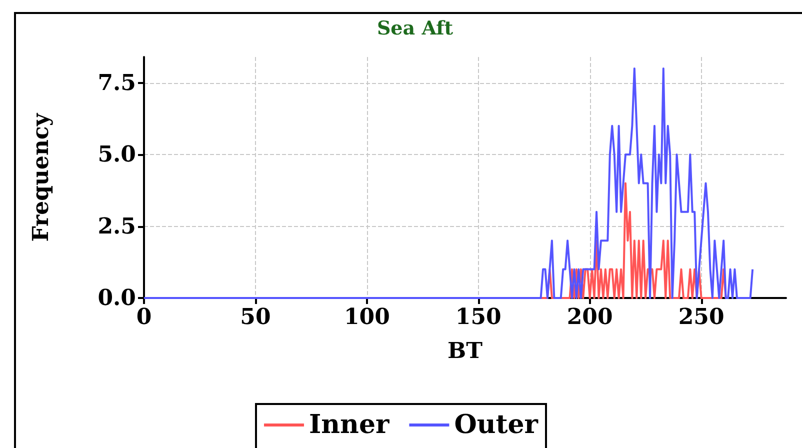 The height and width of the screenshot is (448, 802). Describe the element at coordinates (41, 177) in the screenshot. I see `y-axis-title: Frequency` at that location.